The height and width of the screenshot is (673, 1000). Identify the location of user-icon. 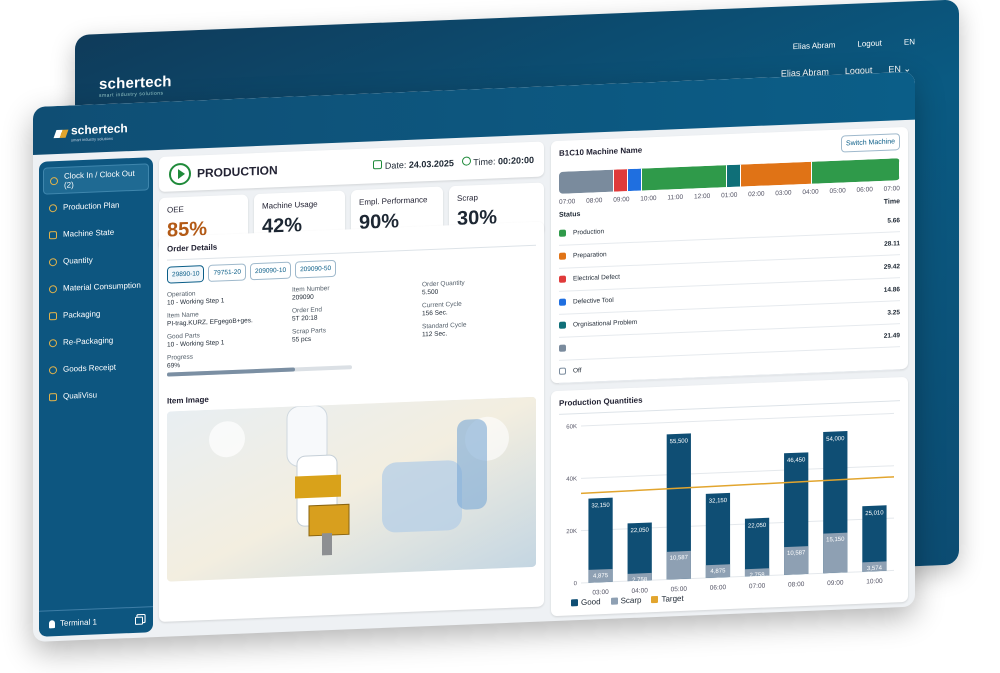
(52, 623).